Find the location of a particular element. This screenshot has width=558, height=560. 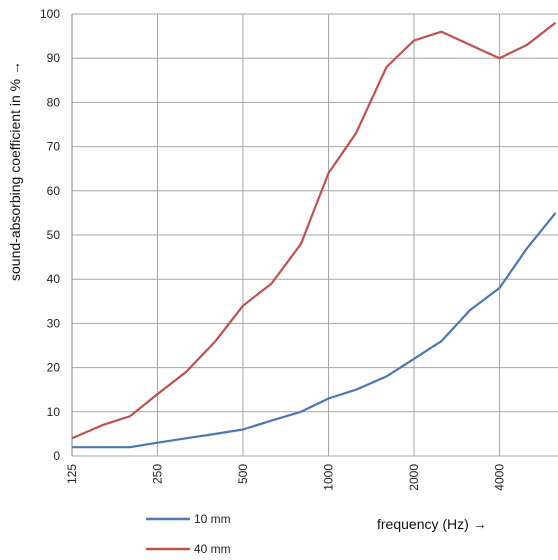

x-tick-label: 125 is located at coordinates (72, 474).